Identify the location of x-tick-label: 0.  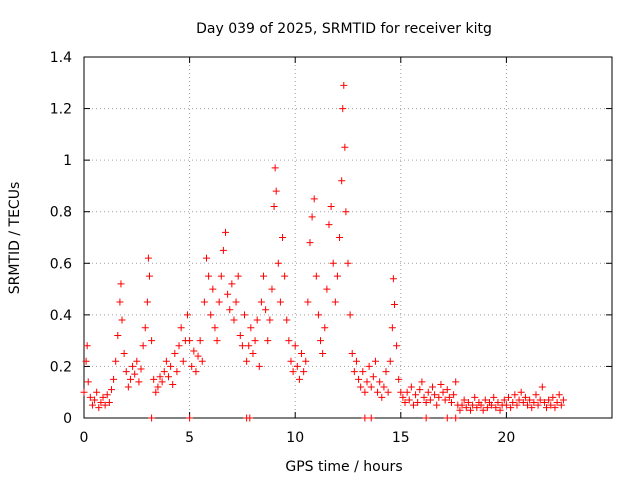
(84, 438).